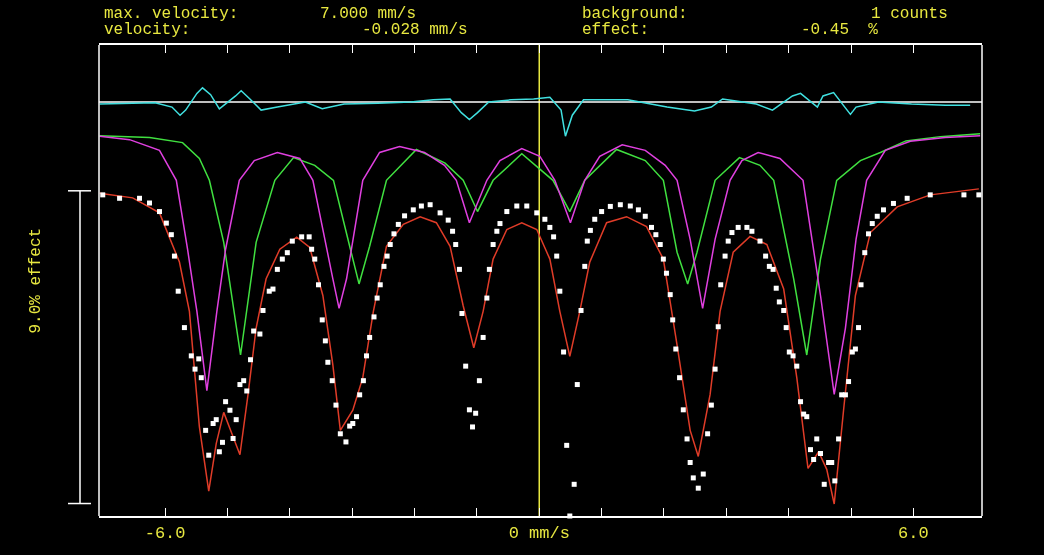 The width and height of the screenshot is (1044, 555). I want to click on y-axis-title: 9.0% effect, so click(35, 280).